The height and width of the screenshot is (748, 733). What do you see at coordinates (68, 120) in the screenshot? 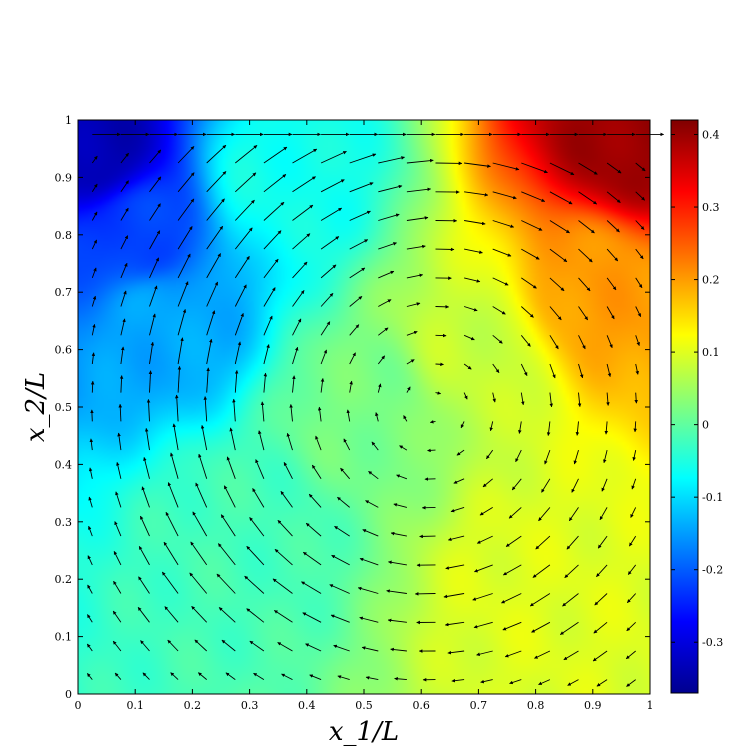
I see `y-tick-label: 1` at bounding box center [68, 120].